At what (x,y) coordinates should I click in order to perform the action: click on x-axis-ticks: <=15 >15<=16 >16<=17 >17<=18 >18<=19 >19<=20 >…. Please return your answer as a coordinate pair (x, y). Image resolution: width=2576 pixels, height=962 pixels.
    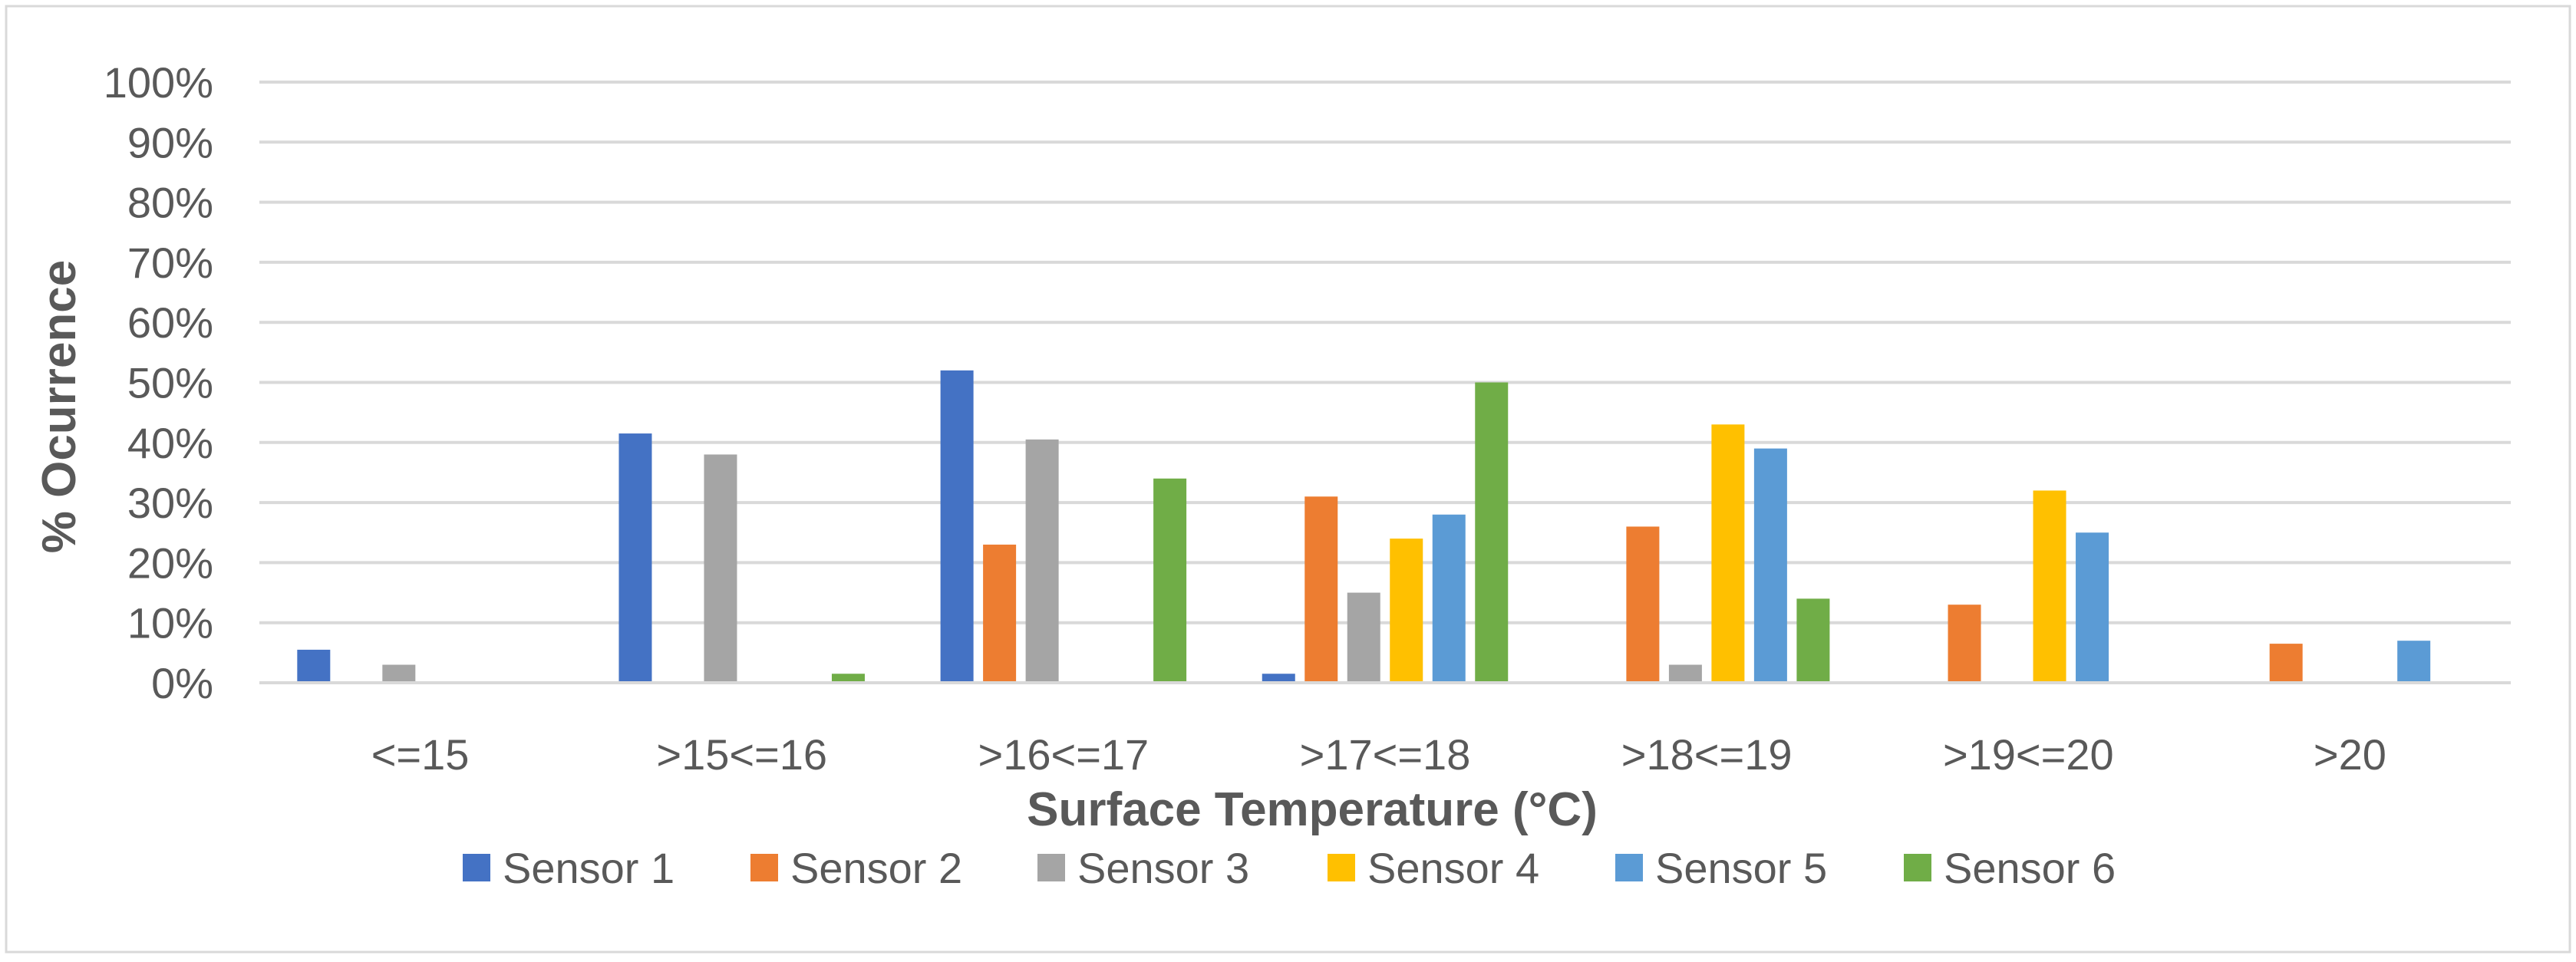
    Looking at the image, I should click on (1378, 754).